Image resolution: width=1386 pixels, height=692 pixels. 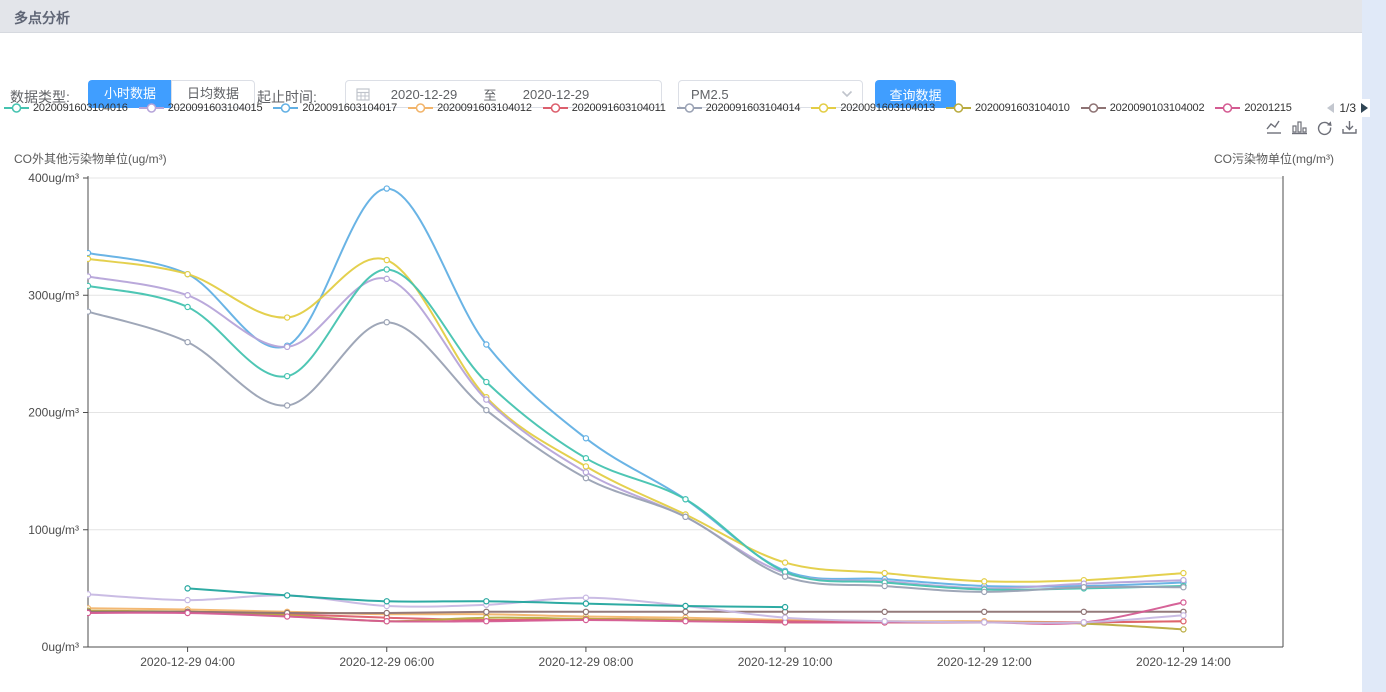 I want to click on data-type-button-group: 小时数据 日均数据, so click(x=172, y=94).